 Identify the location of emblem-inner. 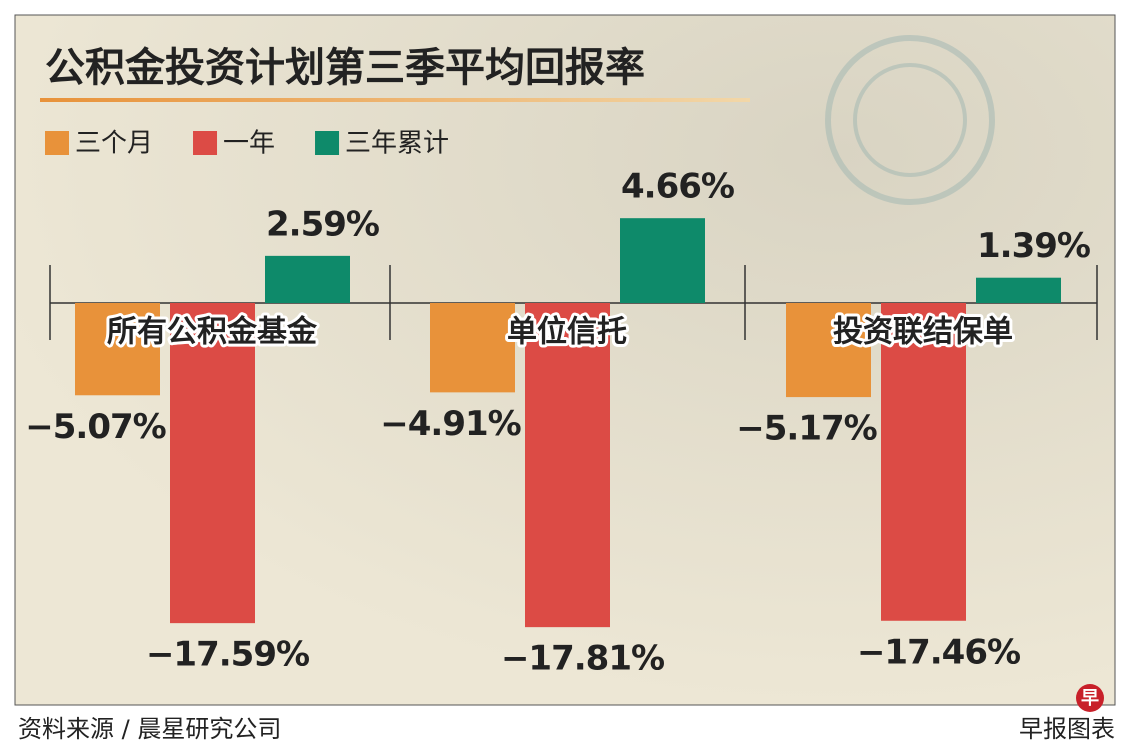
(910, 120).